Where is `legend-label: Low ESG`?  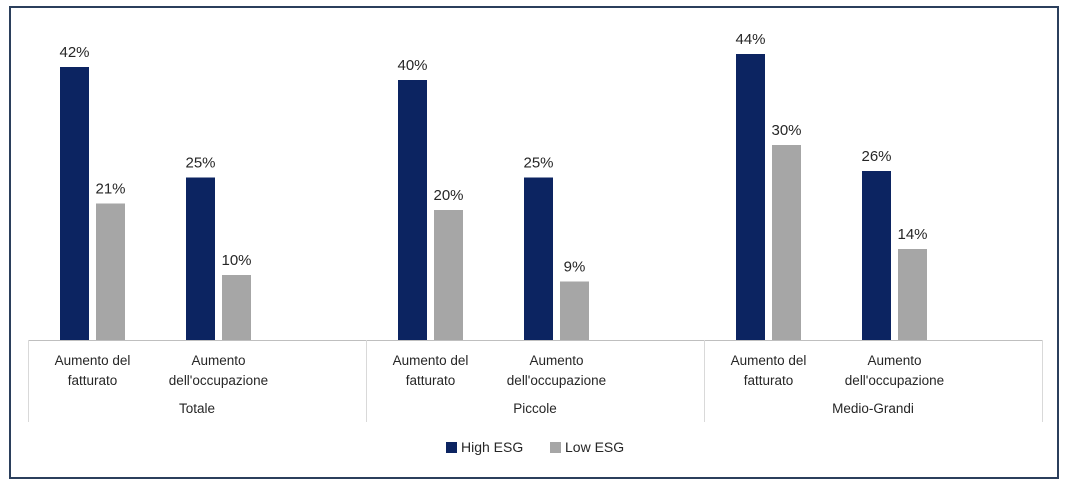
legend-label: Low ESG is located at coordinates (594, 447).